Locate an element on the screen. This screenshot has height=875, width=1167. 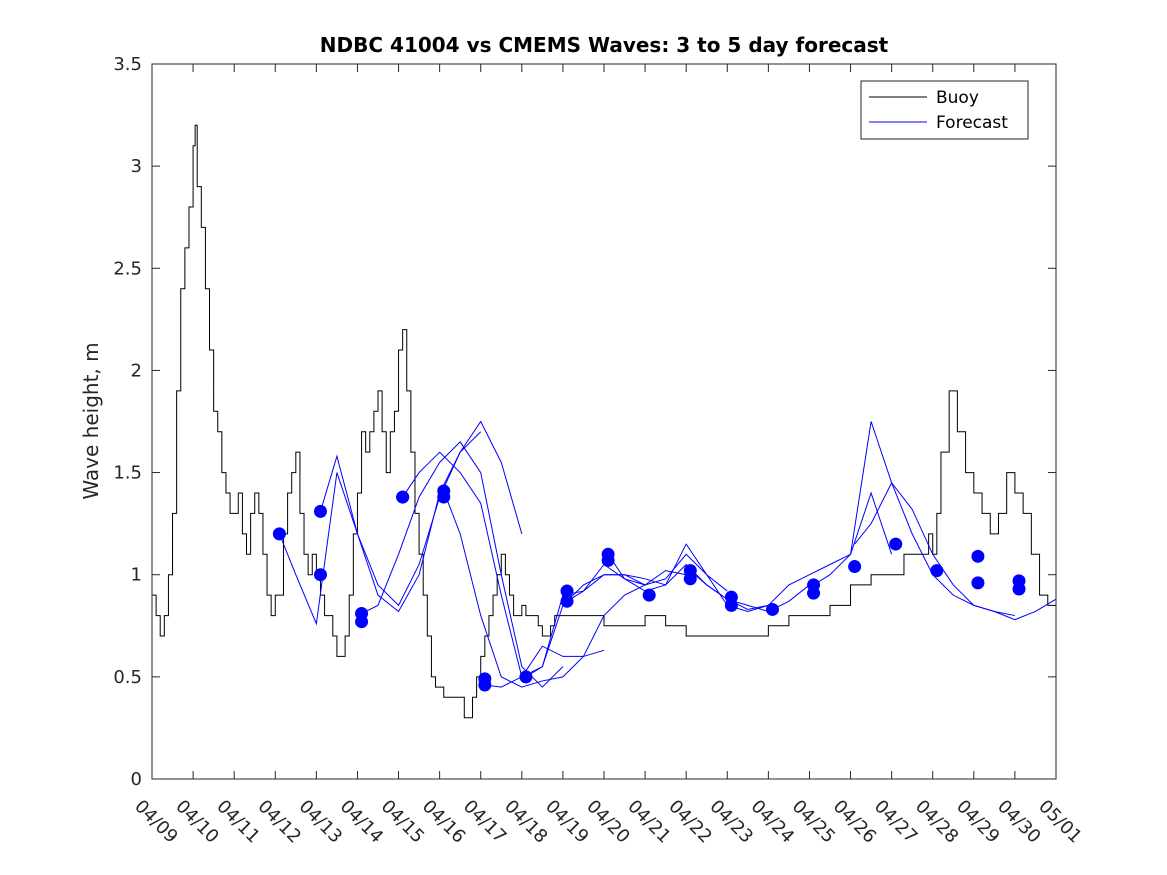
x-tick-label: 04/23 is located at coordinates (731, 822).